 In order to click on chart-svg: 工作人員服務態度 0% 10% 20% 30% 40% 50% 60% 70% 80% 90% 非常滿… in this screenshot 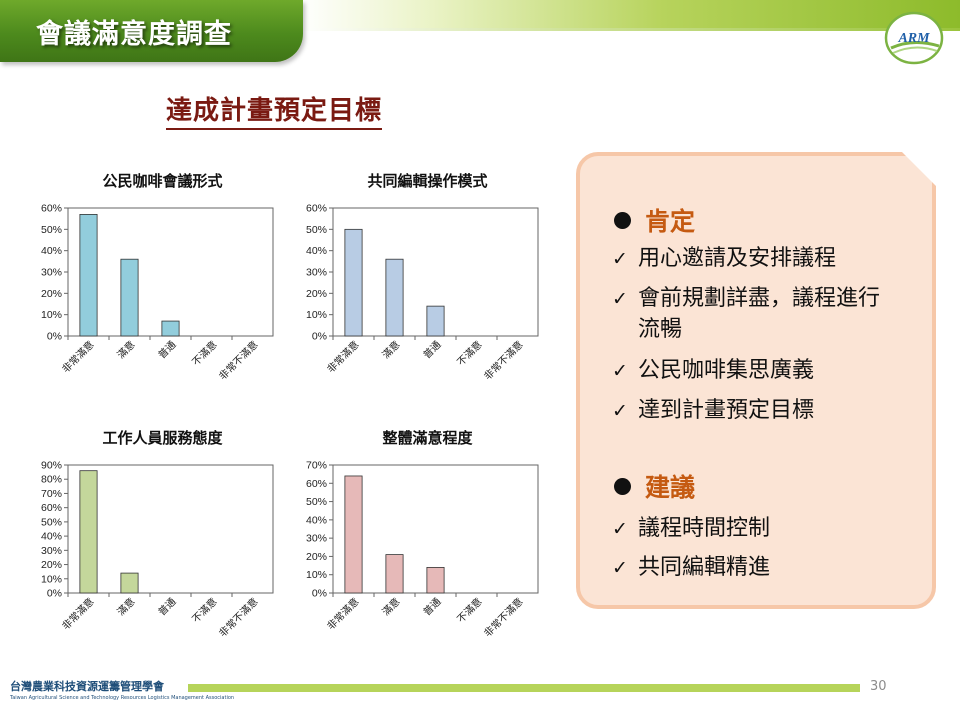, I will do `click(157, 534)`.